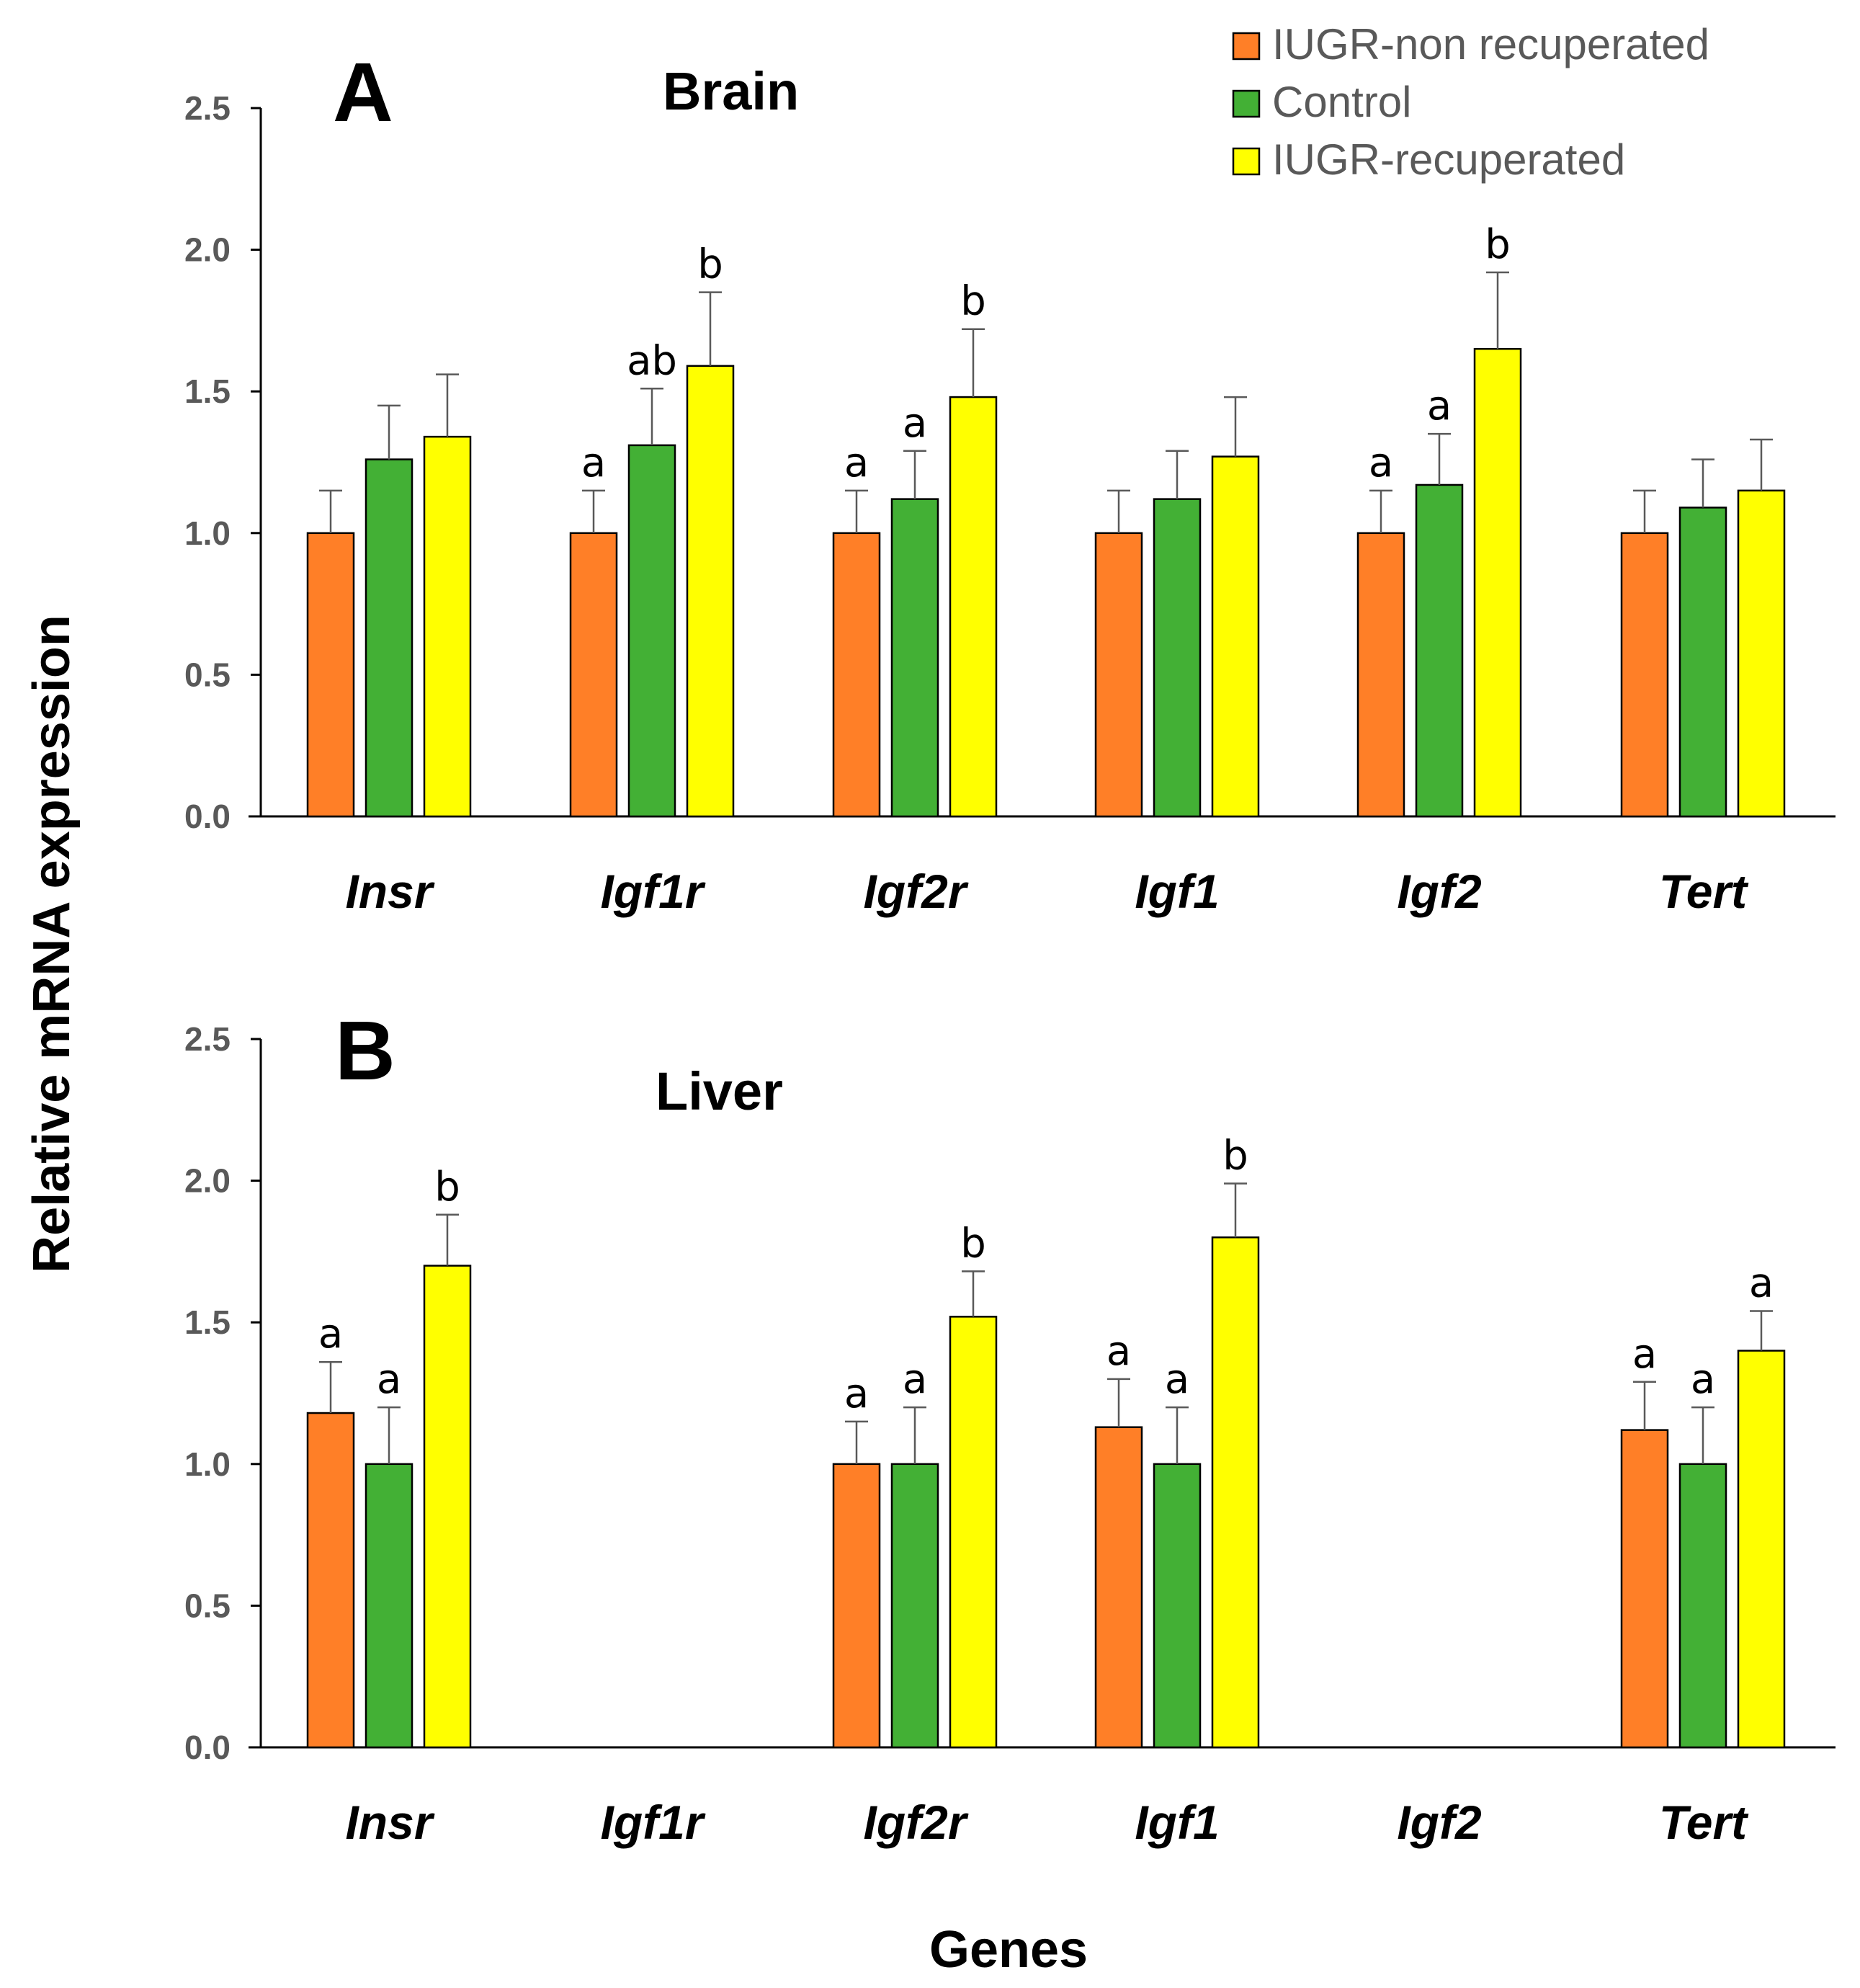  I want to click on bar-iugr-recuperated-igf2, so click(1497, 582).